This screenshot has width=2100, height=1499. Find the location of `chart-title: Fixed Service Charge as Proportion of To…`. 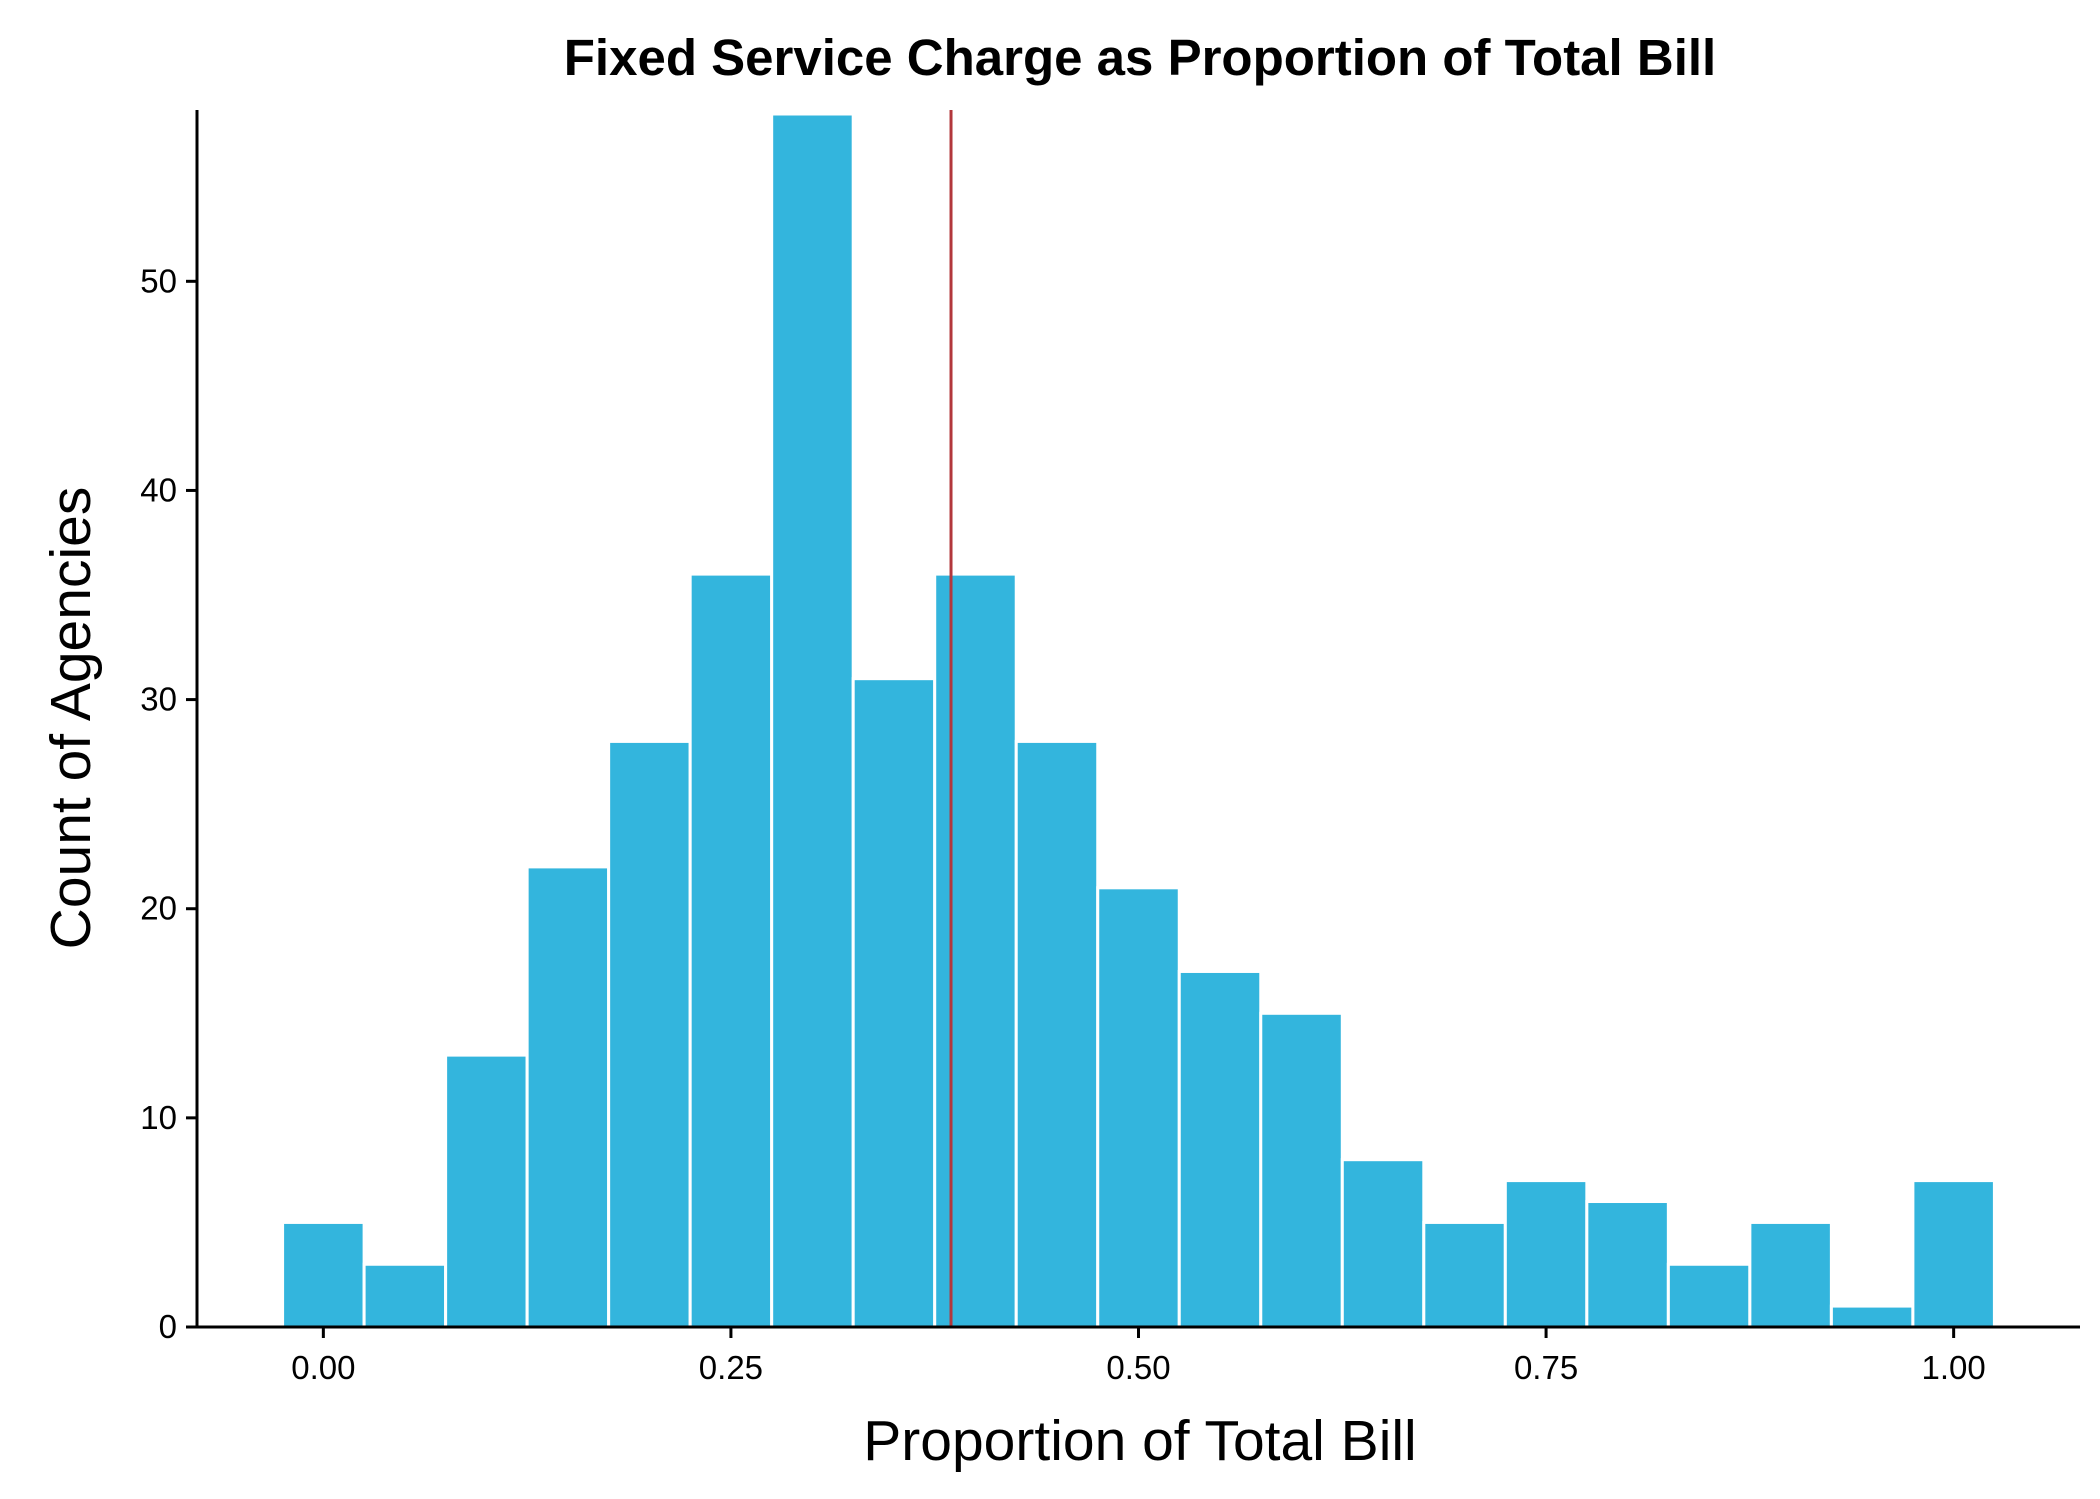

chart-title: Fixed Service Charge as Proportion of To… is located at coordinates (1140, 57).